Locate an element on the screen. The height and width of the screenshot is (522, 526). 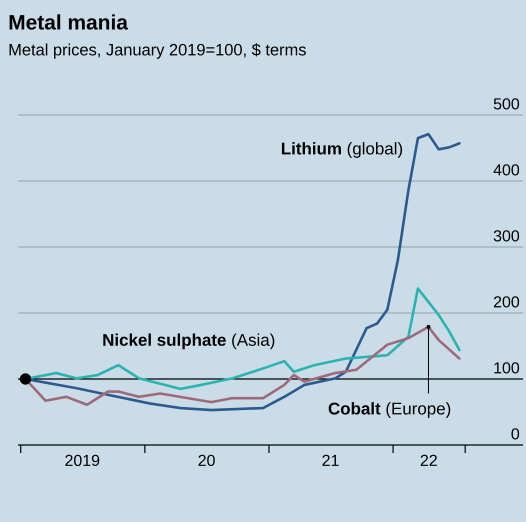
x-tick-label: 22 is located at coordinates (428, 460).